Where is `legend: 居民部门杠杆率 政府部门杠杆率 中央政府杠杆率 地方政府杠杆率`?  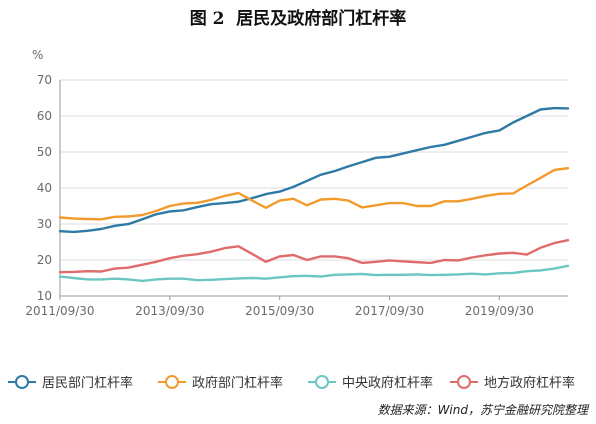 legend: 居民部门杠杆率 政府部门杠杆率 中央政府杠杆率 地方政府杠杆率 is located at coordinates (291, 383).